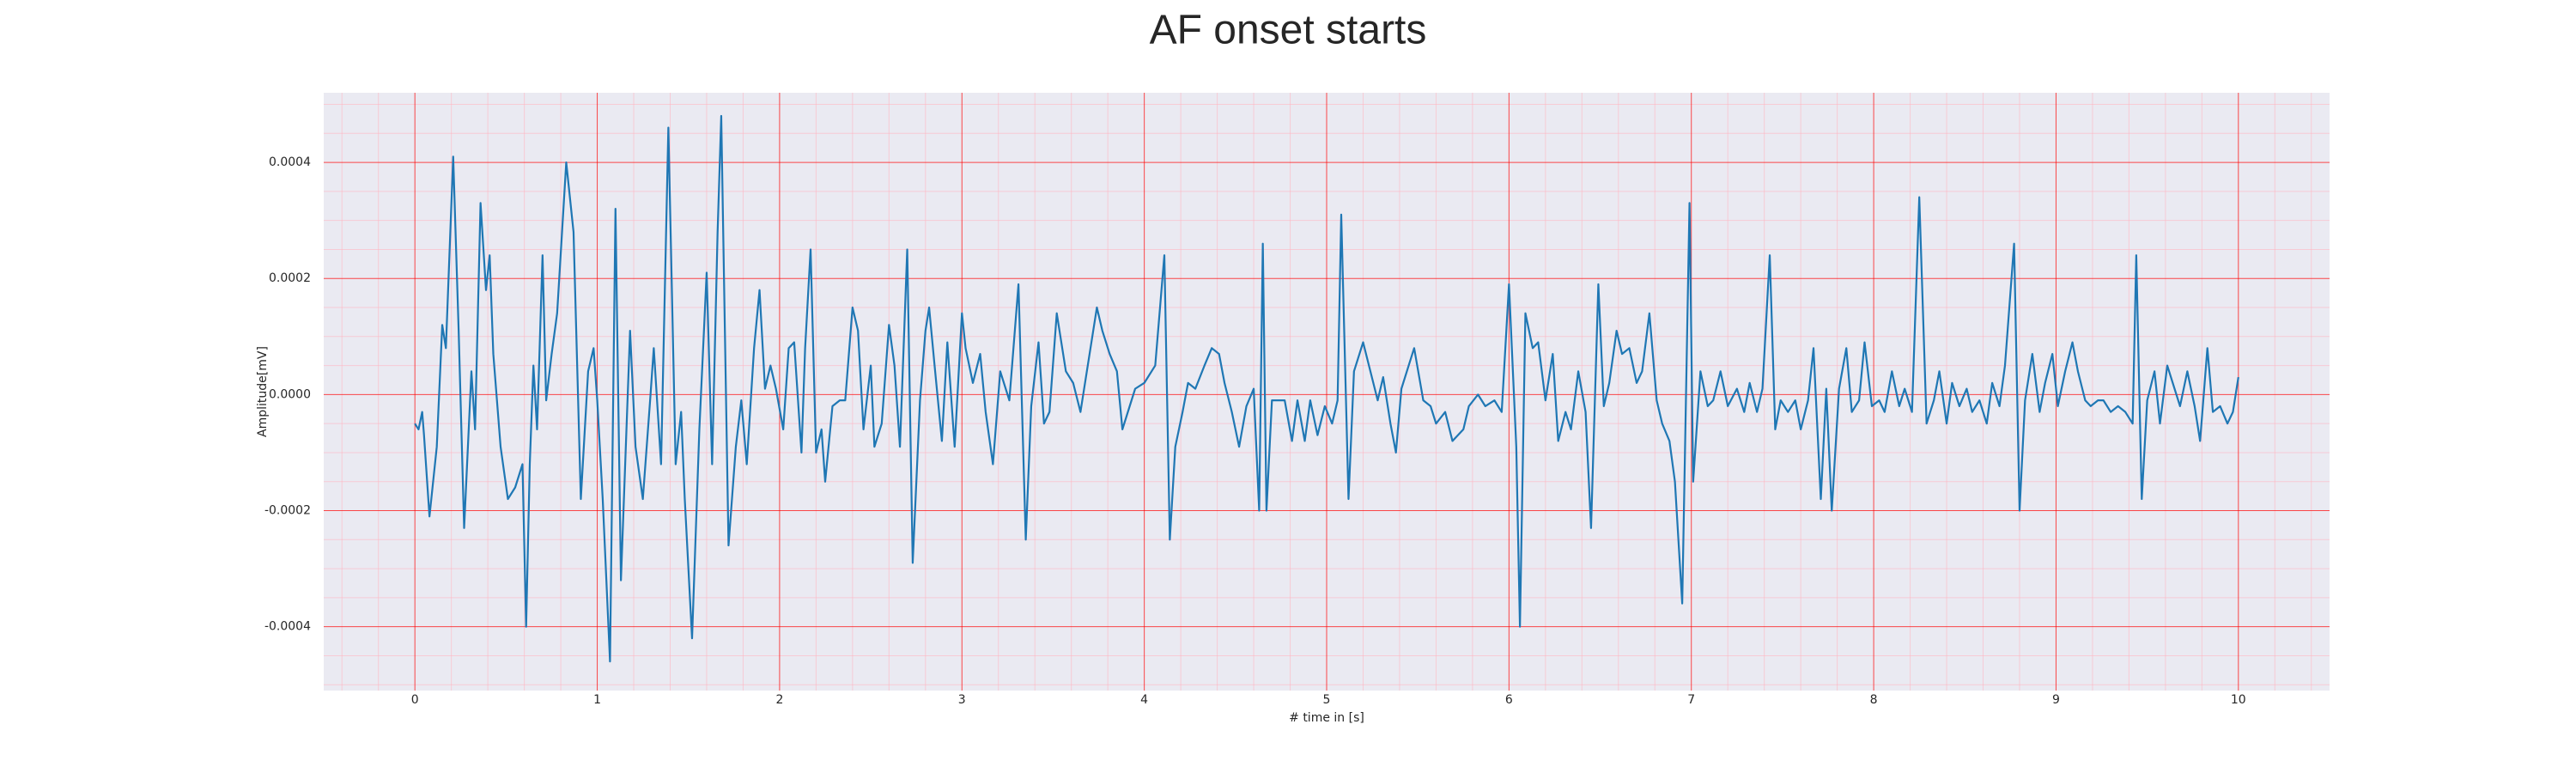 This screenshot has height=773, width=2576. I want to click on chart-title: AF onset starts, so click(1288, 30).